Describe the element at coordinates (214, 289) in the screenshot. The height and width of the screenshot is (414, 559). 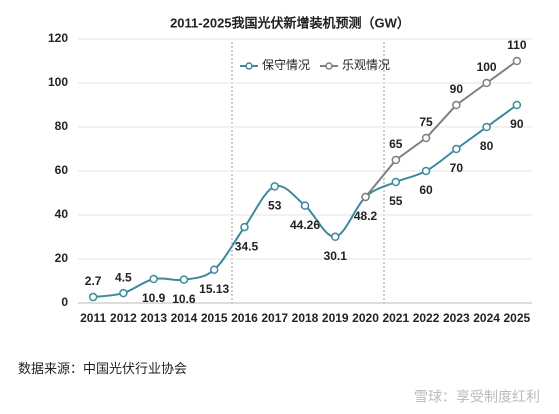
I see `data-label: 15.13` at that location.